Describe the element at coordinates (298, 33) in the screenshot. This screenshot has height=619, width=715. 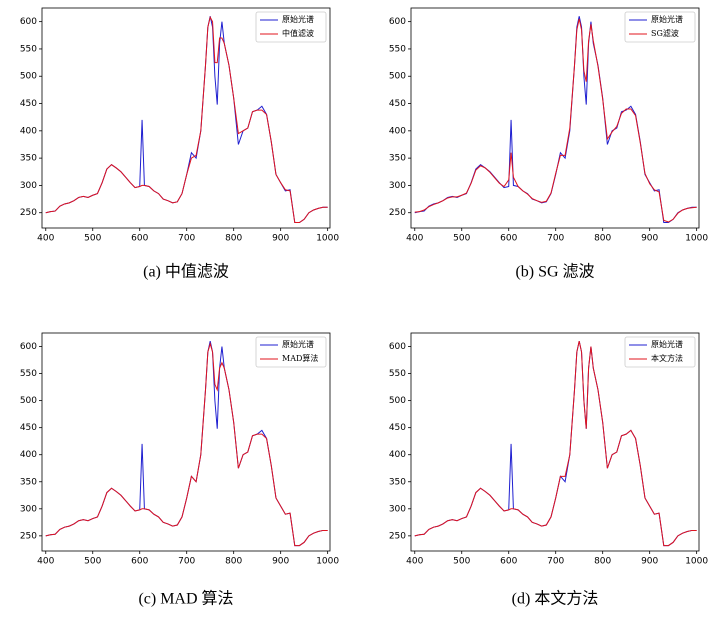
I see `legend-label: 中值滤波` at that location.